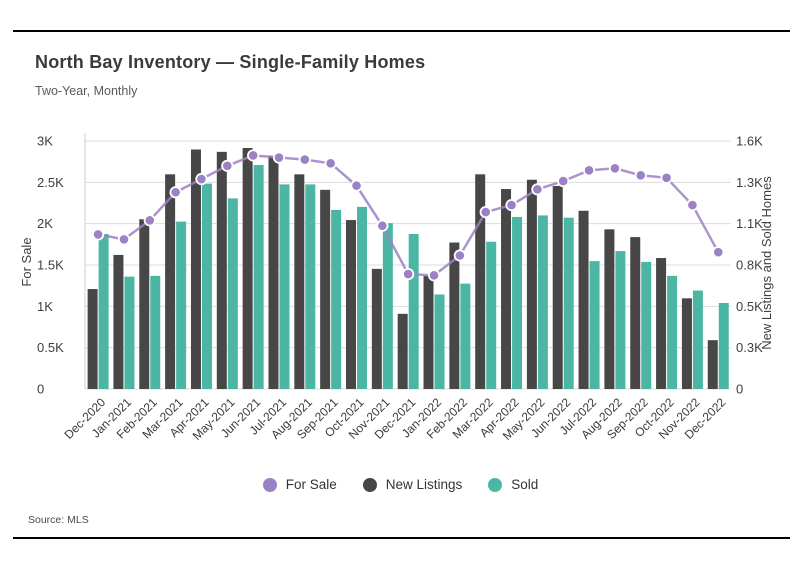  Describe the element at coordinates (749, 223) in the screenshot. I see `y-tick-label-right: 1.1K` at that location.